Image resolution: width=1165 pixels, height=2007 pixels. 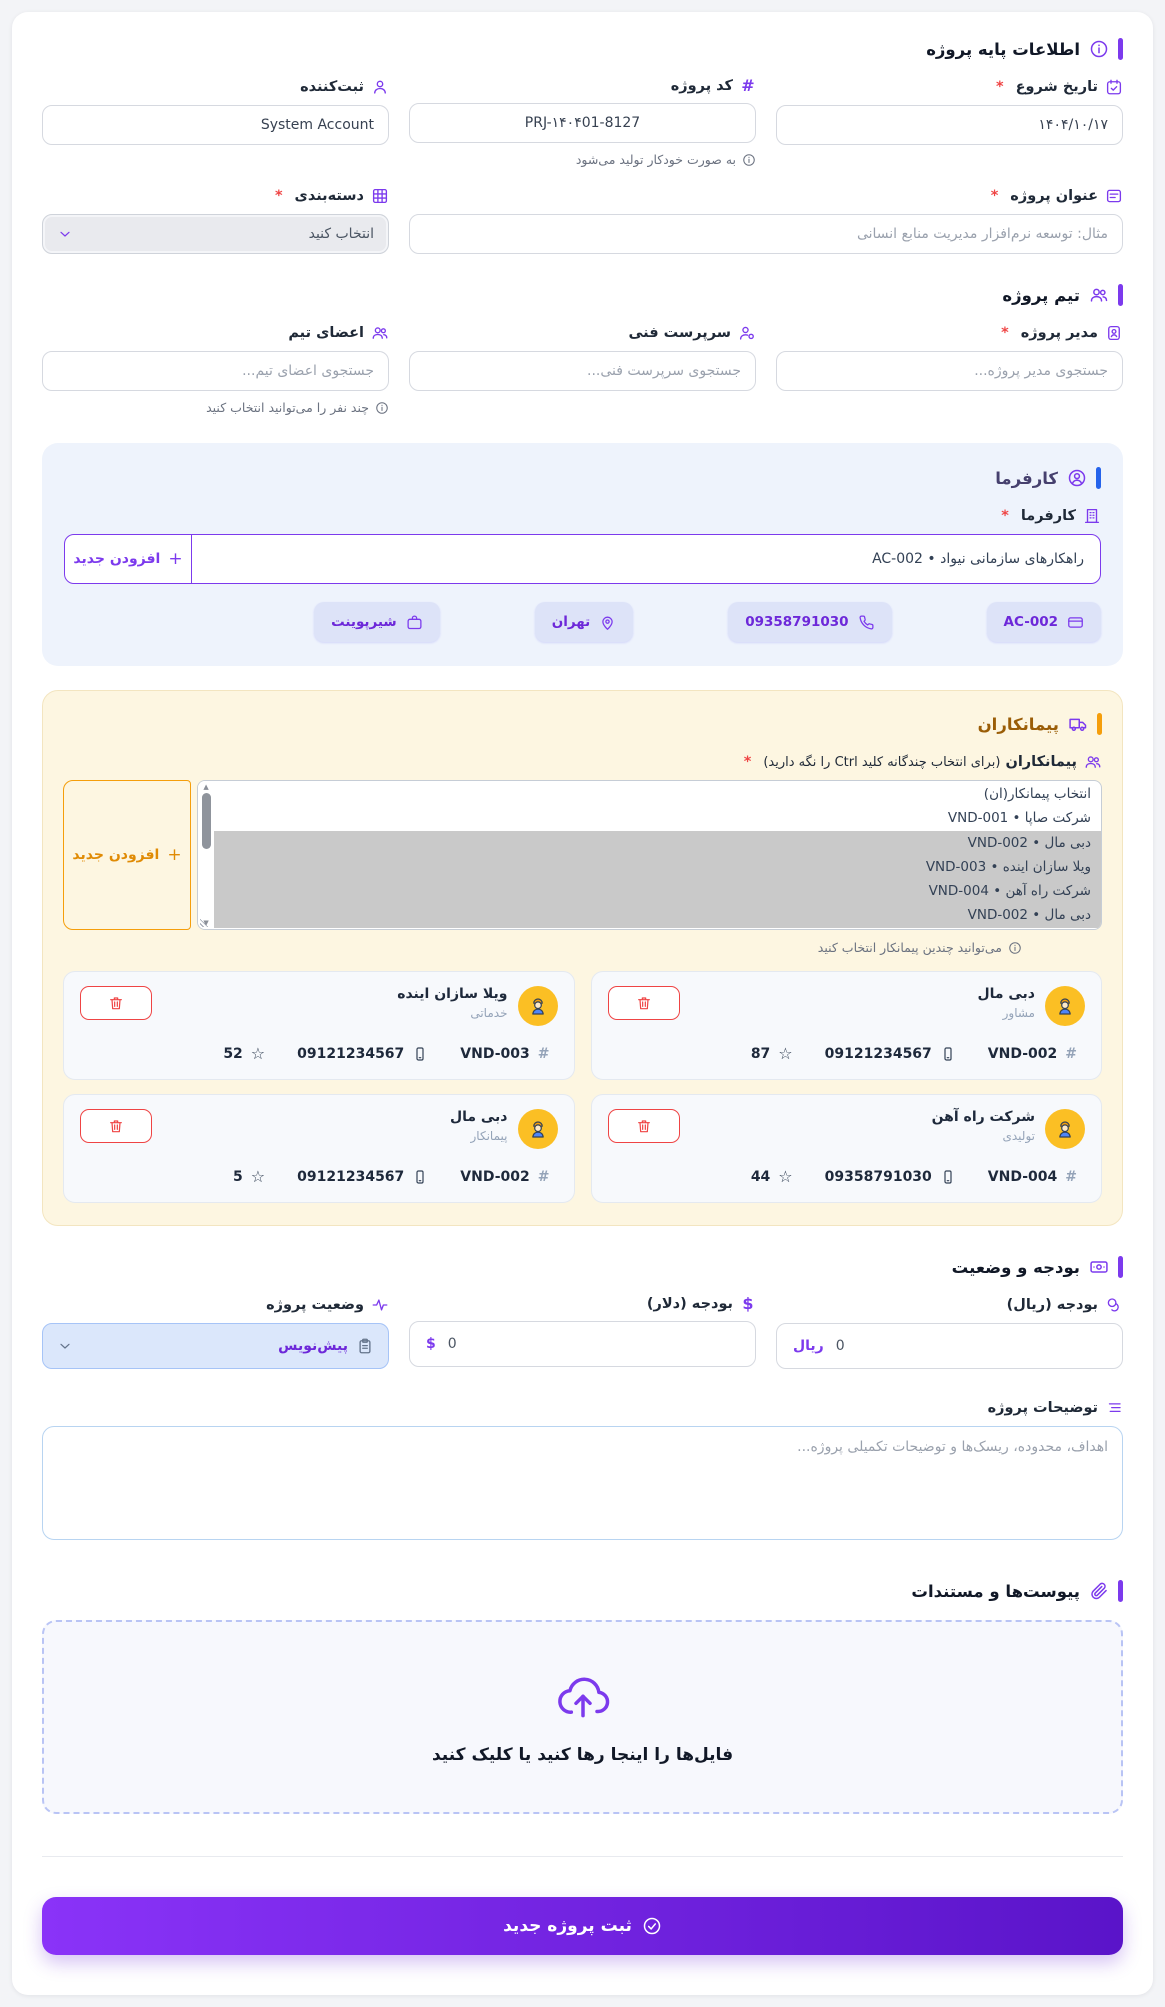 I want to click on registrar-input, so click(x=215, y=125).